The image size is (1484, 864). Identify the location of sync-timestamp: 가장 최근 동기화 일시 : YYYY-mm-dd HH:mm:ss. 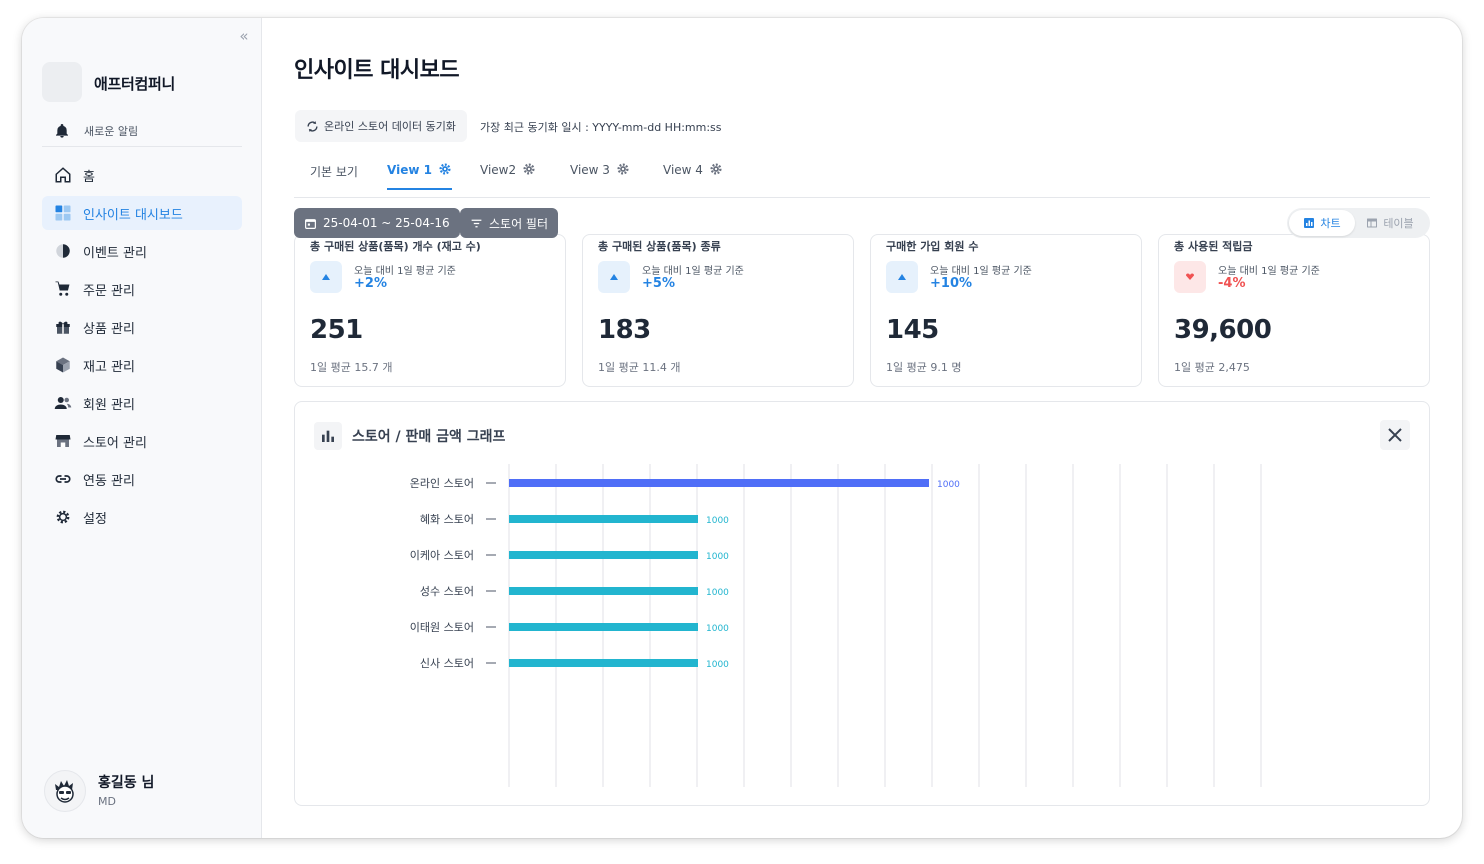
(601, 127).